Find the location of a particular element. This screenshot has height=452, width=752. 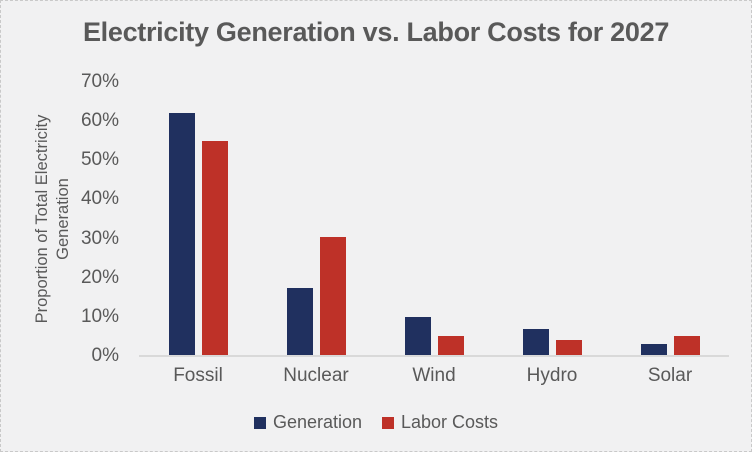

y-axis-tick-60: 60% is located at coordinates (99, 121).